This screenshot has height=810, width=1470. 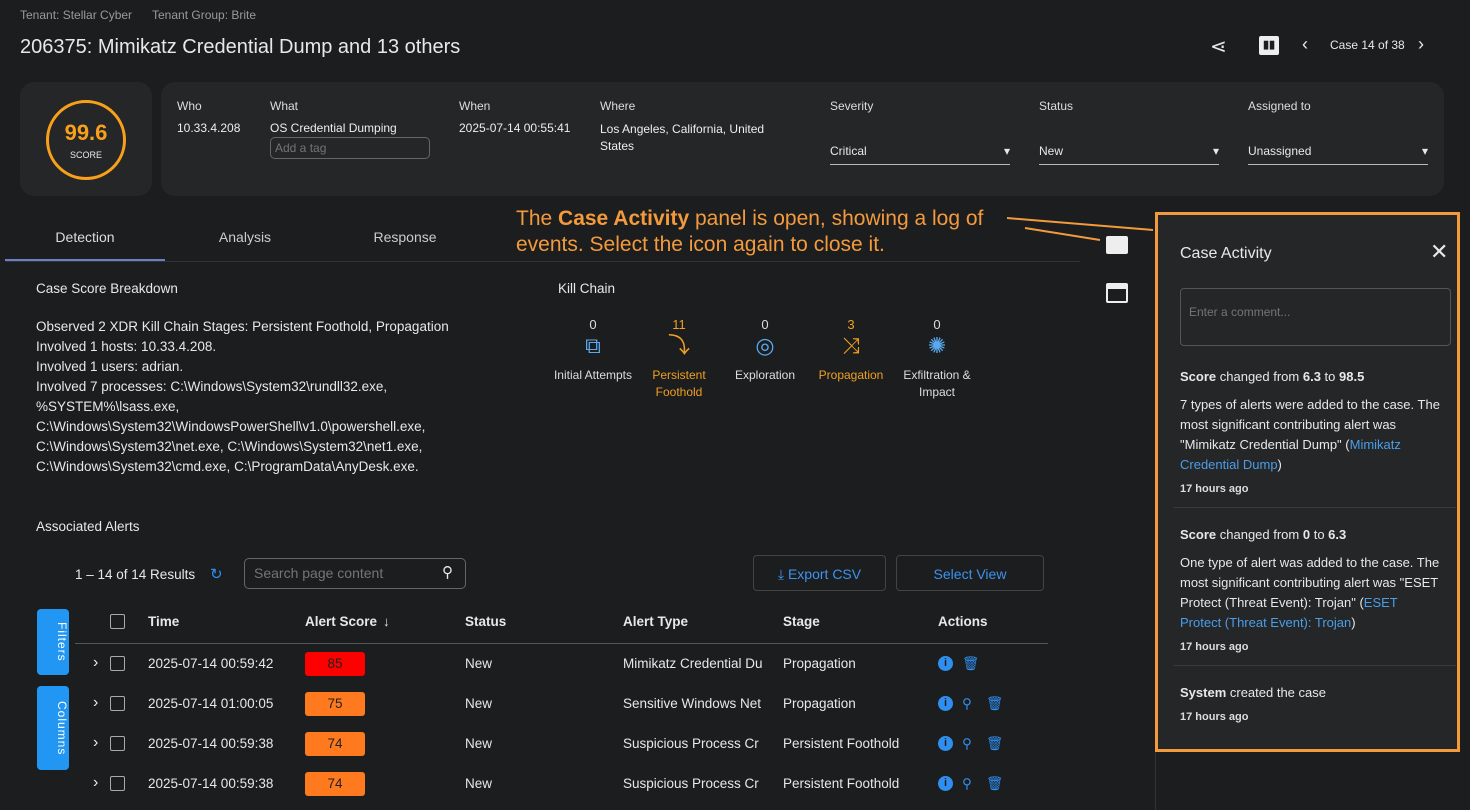 What do you see at coordinates (245, 237) in the screenshot?
I see `tab-analysis: Analysis` at bounding box center [245, 237].